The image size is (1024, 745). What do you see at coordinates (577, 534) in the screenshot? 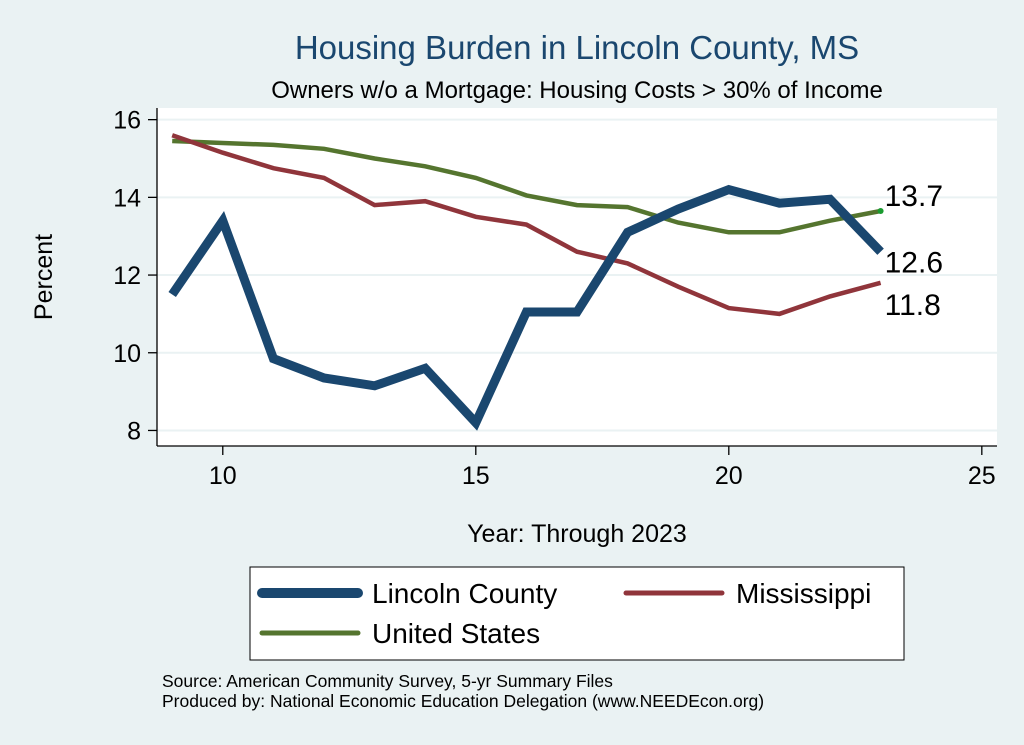
I see `x-axis-label: Year: Through 2023` at bounding box center [577, 534].